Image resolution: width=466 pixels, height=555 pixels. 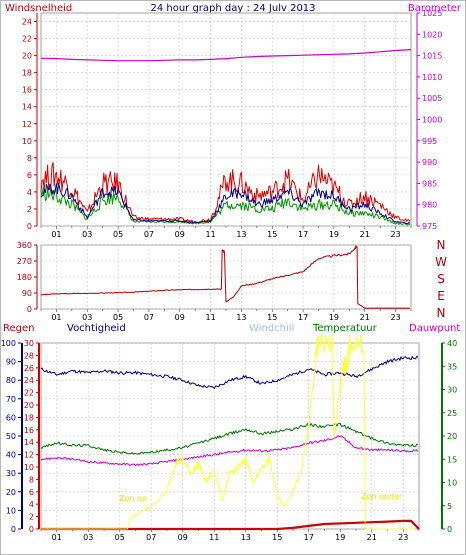 What do you see at coordinates (11, 510) in the screenshot?
I see `humidity-axis-tick-label: 10` at bounding box center [11, 510].